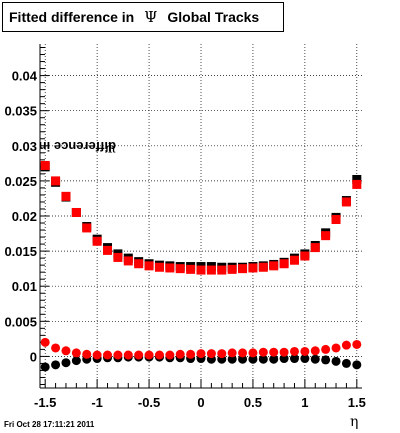  I want to click on y-tick-label: 0.03, so click(24, 146).